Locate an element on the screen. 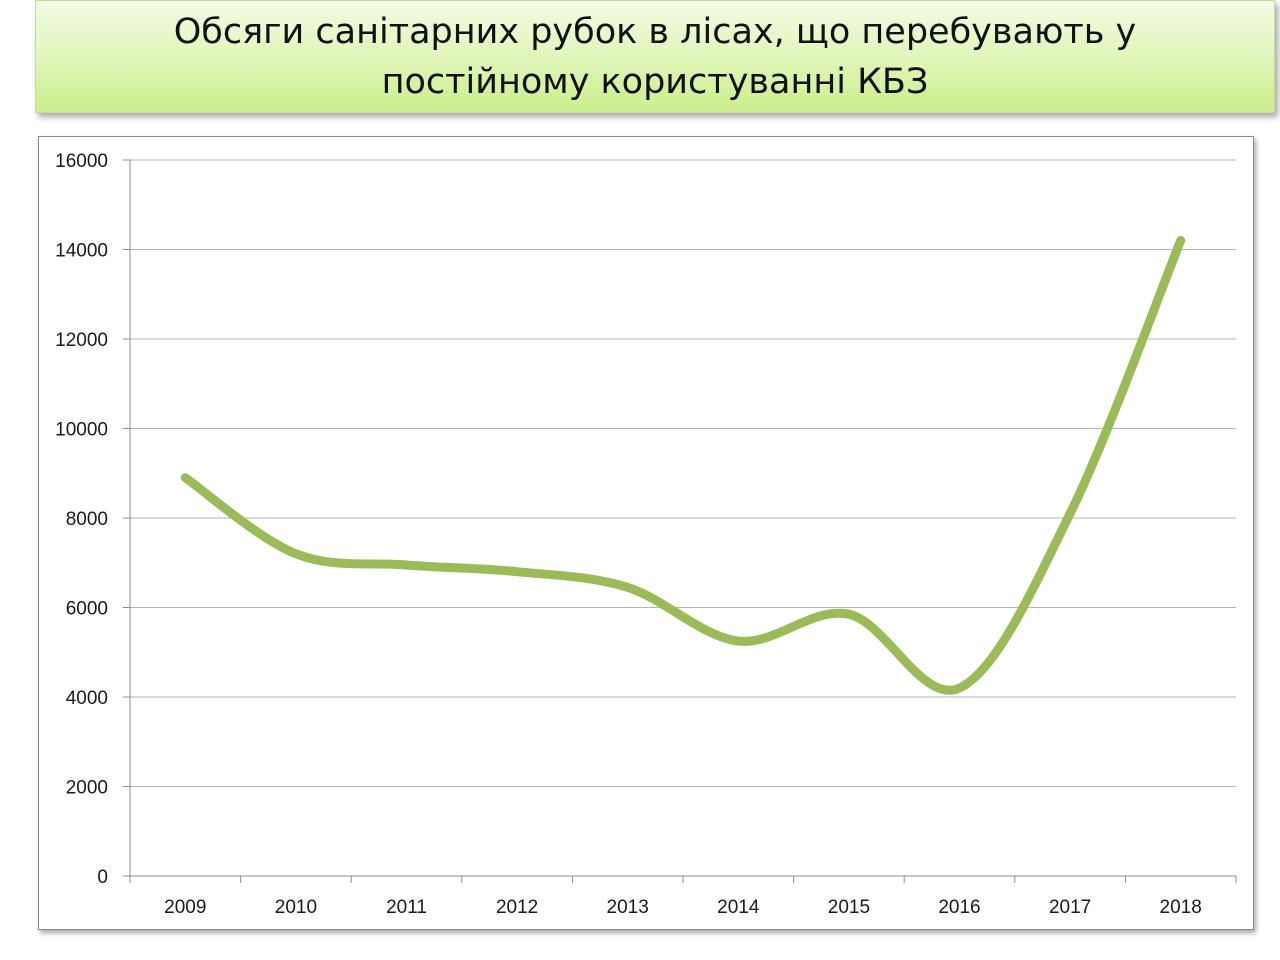 This screenshot has height=960, width=1280. y-tick-label: 16000 is located at coordinates (81, 161).